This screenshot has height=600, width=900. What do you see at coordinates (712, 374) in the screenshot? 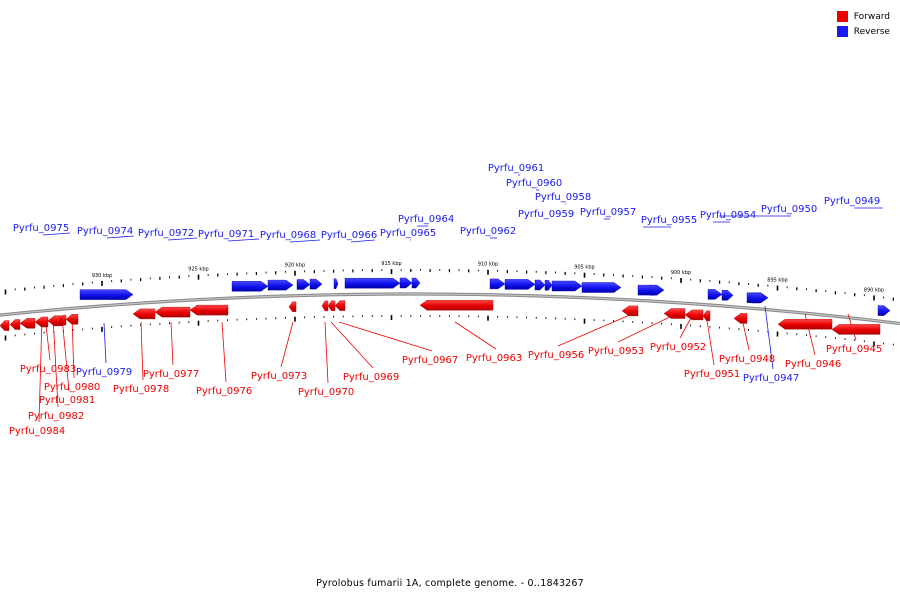
I see `gene-label: Pyrfu_0951` at bounding box center [712, 374].